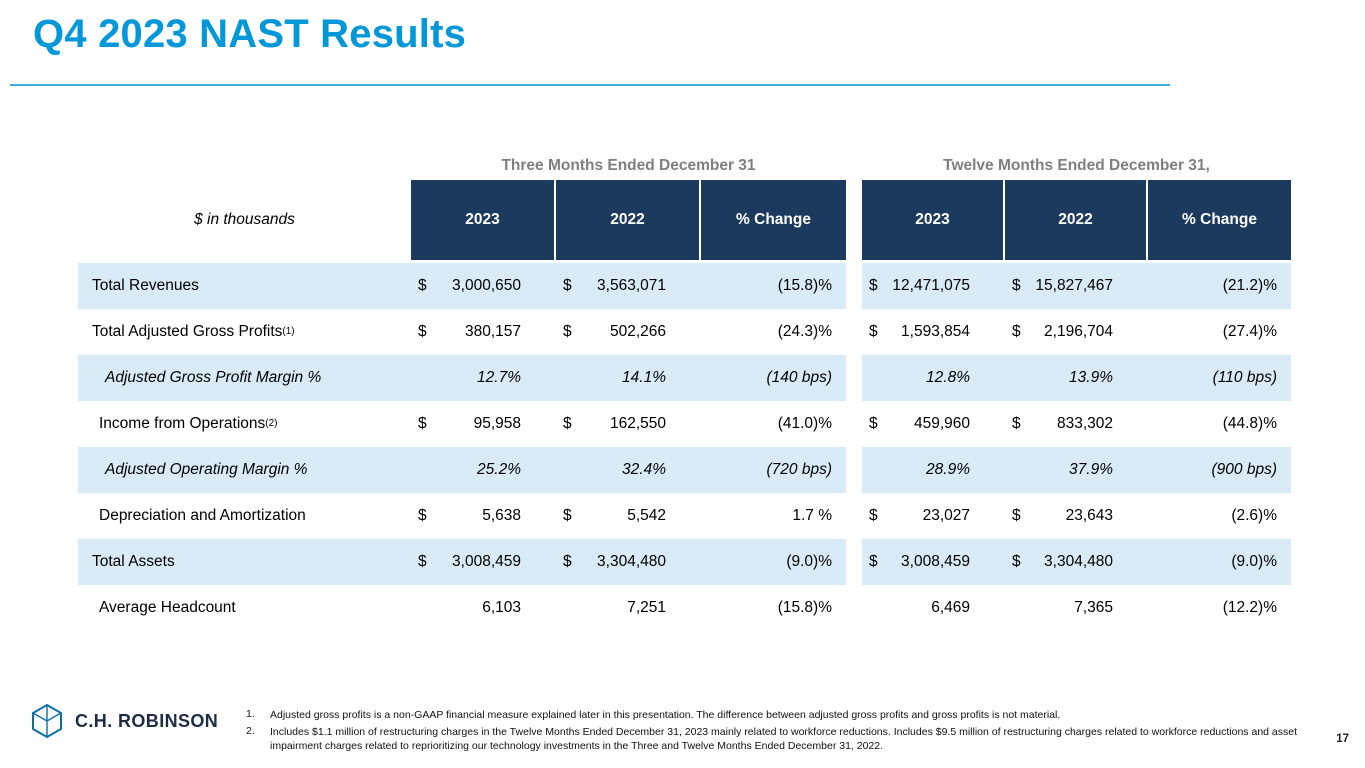  I want to click on row-label: Adjusted Gross Profit Margin %, so click(244, 378).